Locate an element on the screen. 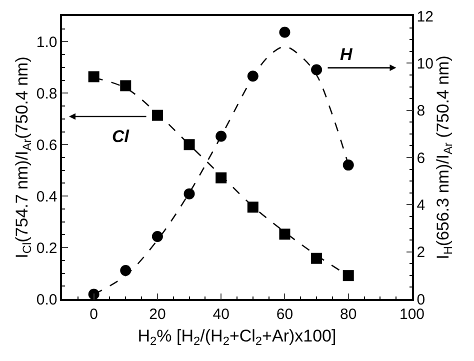  y2-tick-label: 8 is located at coordinates (421, 111).